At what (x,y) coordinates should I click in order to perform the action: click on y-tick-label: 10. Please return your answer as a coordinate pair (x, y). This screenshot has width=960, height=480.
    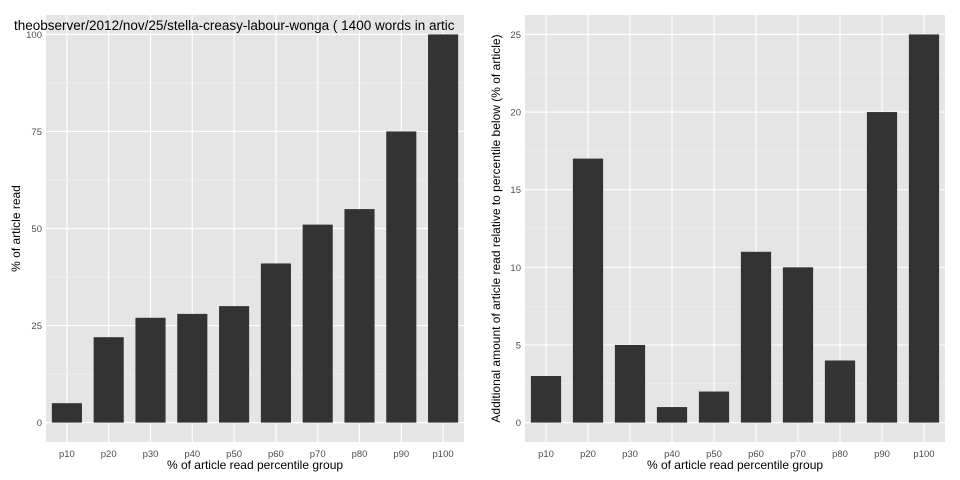
    Looking at the image, I should click on (515, 268).